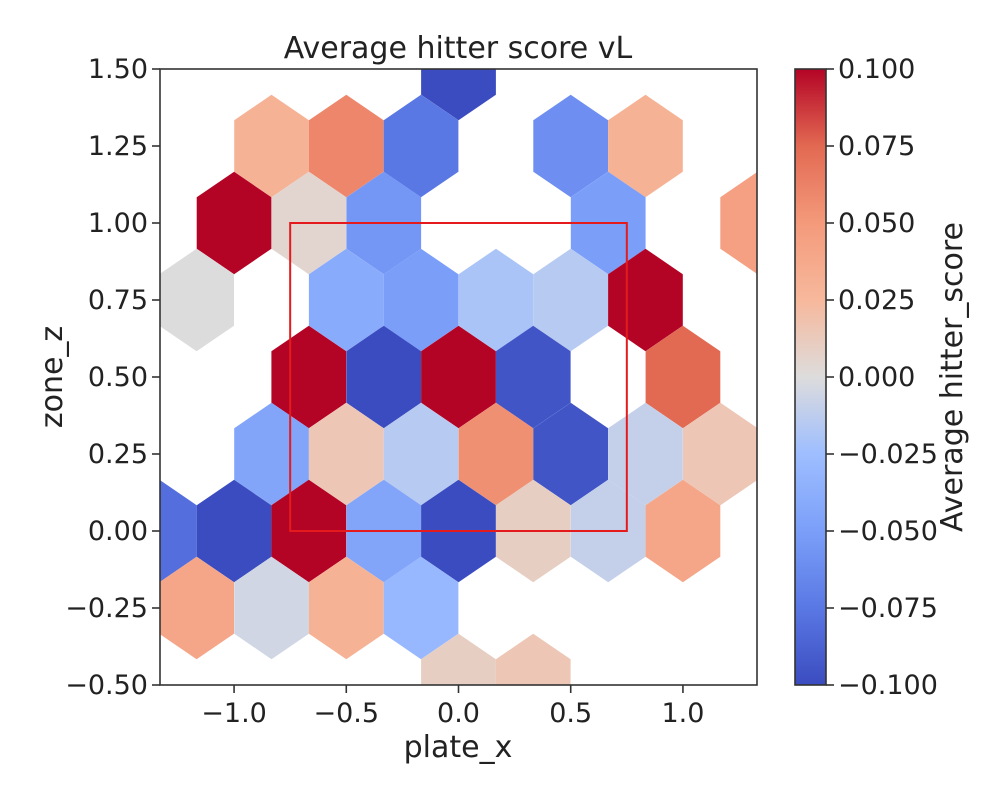  What do you see at coordinates (118, 146) in the screenshot?
I see `y-tick-label: 1.25` at bounding box center [118, 146].